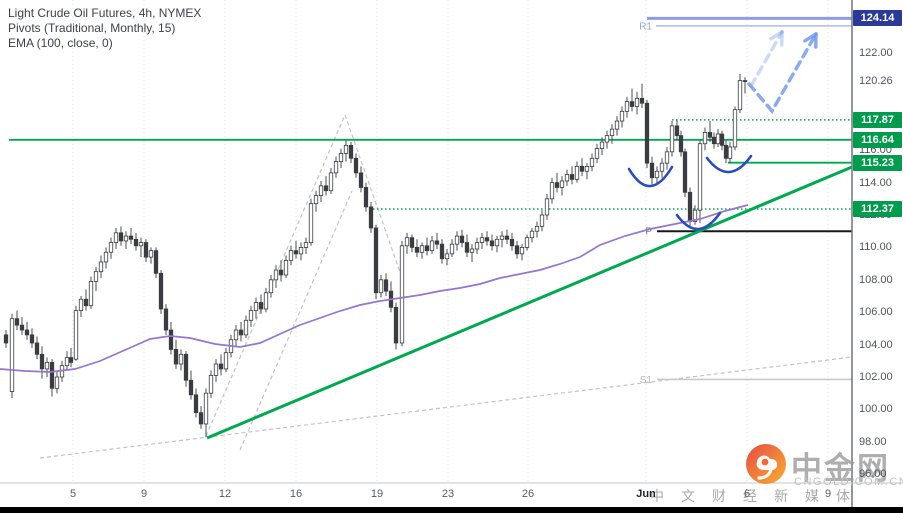 The image size is (903, 515). What do you see at coordinates (876, 377) in the screenshot?
I see `price-label: 102.00` at bounding box center [876, 377].